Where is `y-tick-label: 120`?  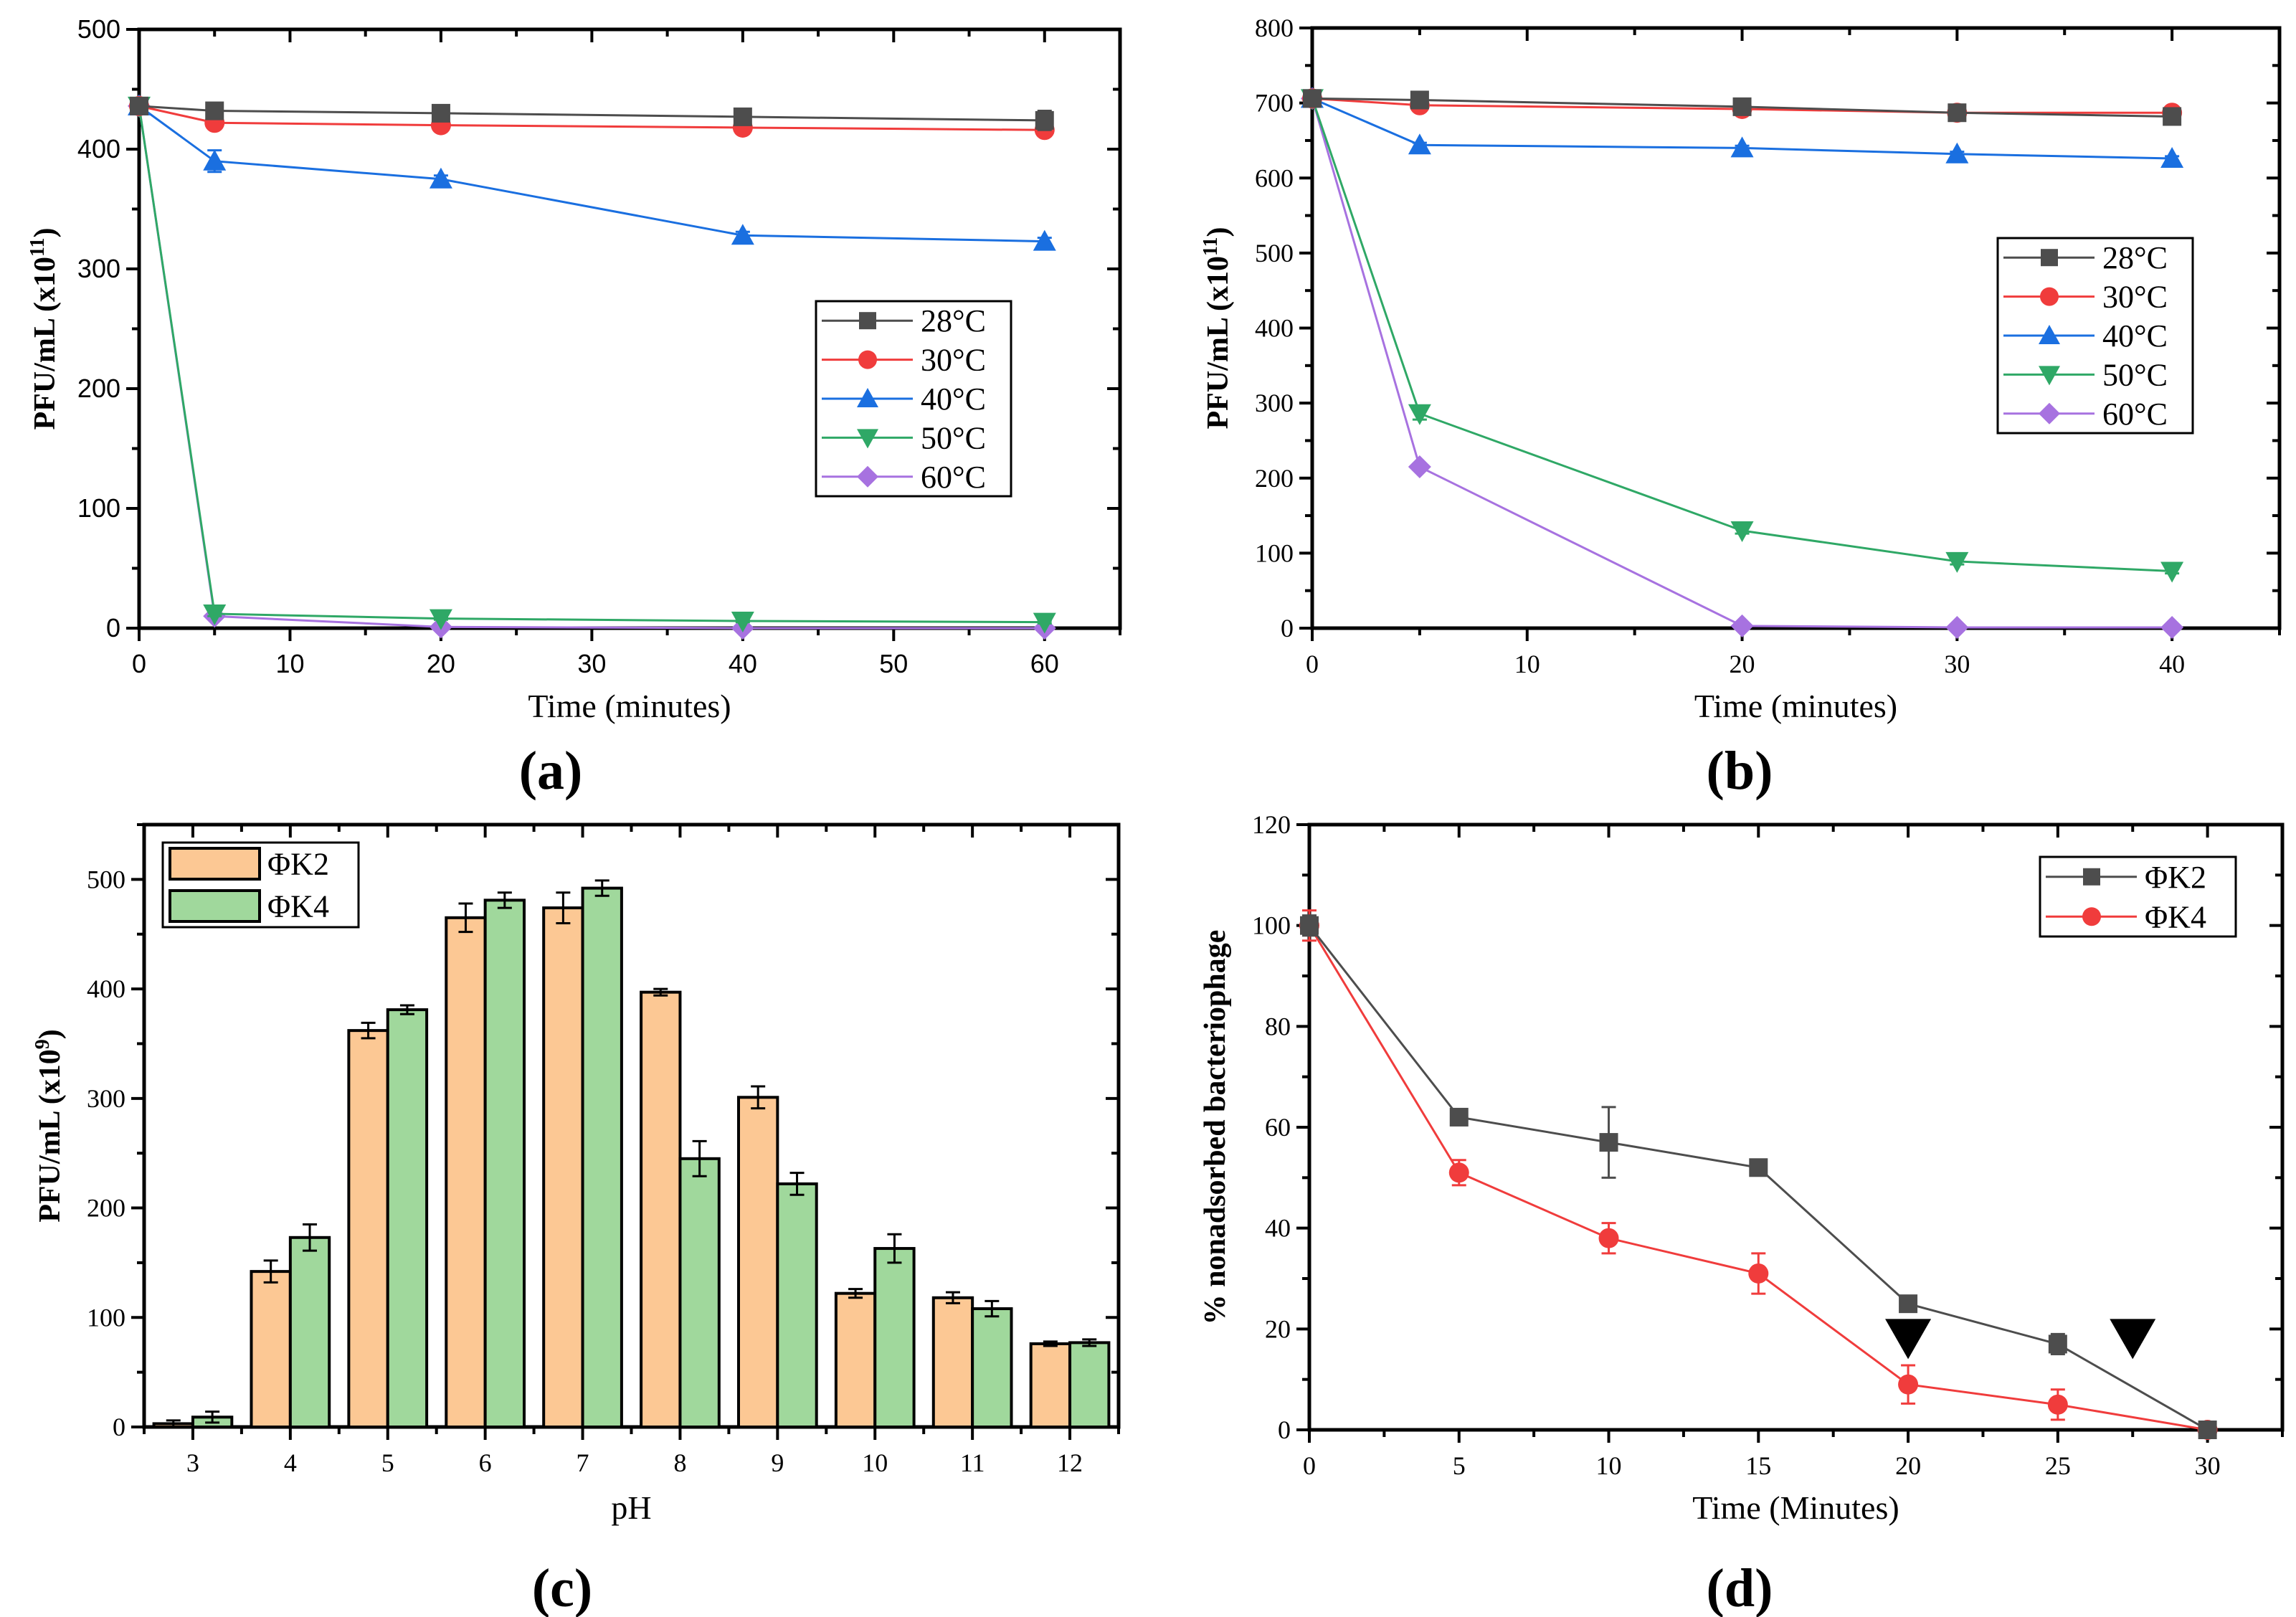 y-tick-label: 120 is located at coordinates (1272, 824).